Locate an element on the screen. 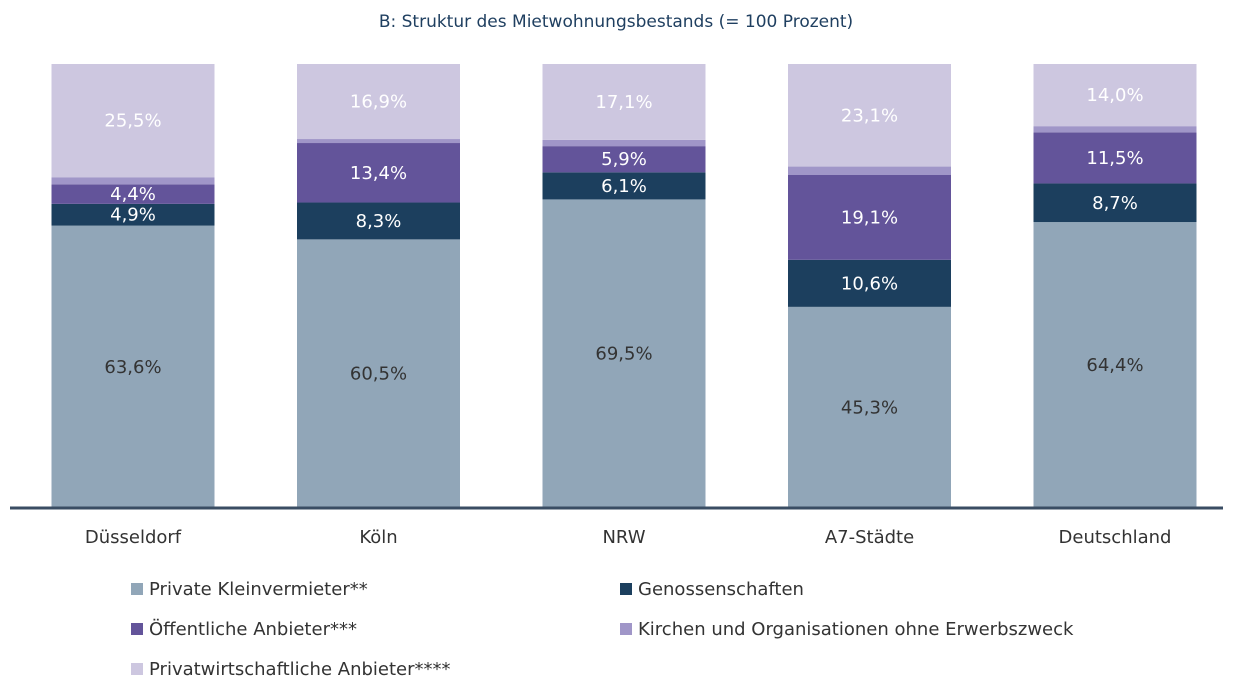 The image size is (1233, 691). data-label: 4,4% is located at coordinates (133, 194).